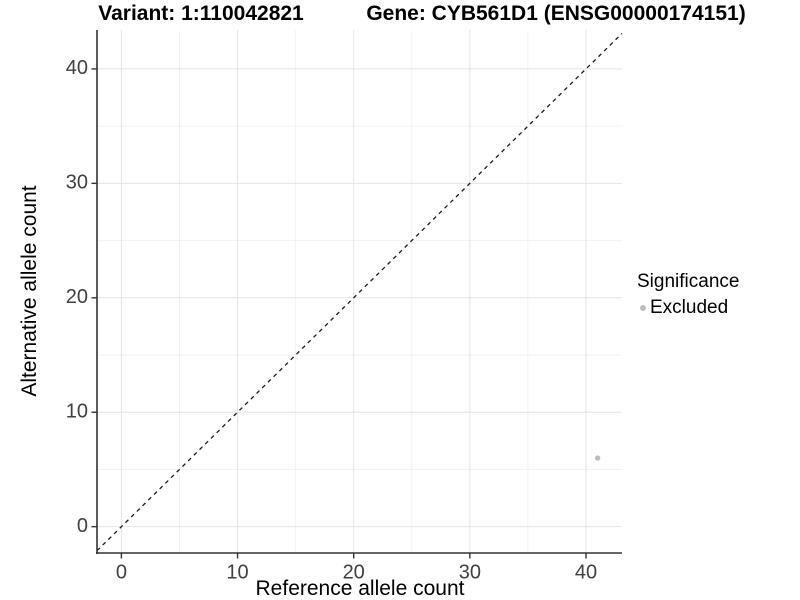 The image size is (800, 600). I want to click on y-tick-label: 20, so click(77, 297).